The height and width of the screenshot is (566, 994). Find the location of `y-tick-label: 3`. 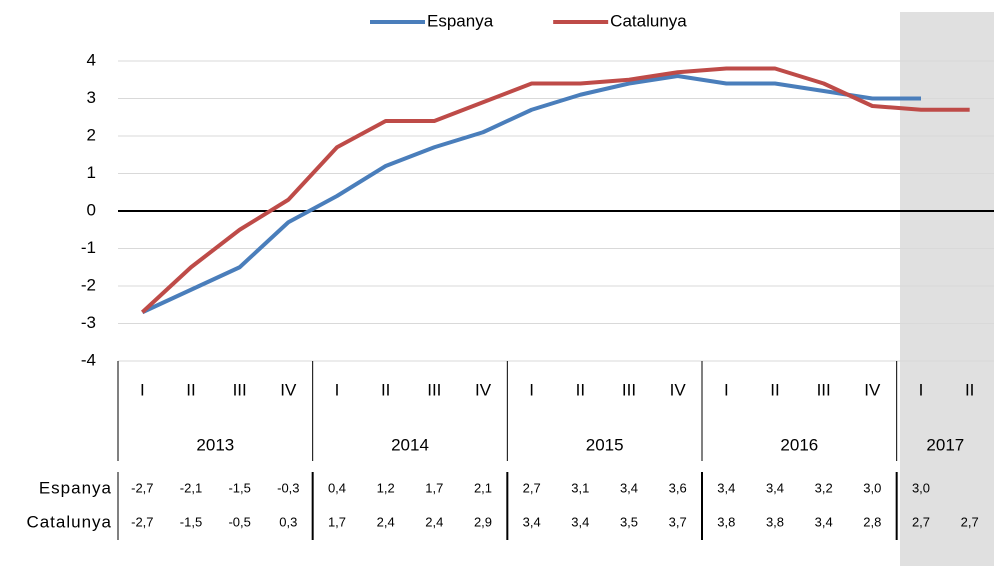

y-tick-label: 3 is located at coordinates (91, 97).